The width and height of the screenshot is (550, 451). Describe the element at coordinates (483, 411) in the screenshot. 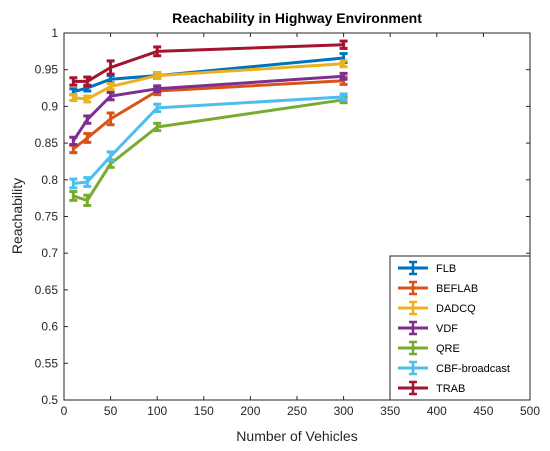

I see `x-tick-label: 450` at that location.